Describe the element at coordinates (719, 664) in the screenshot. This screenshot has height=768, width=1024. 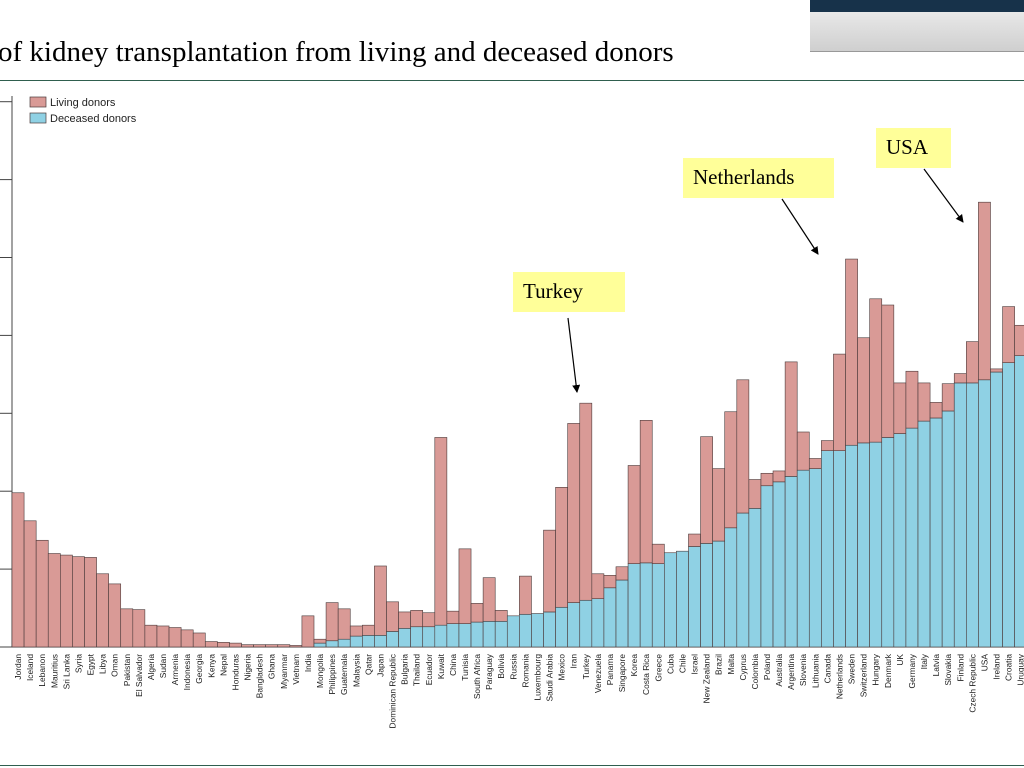
I see `x-tick-label: Brazil` at that location.